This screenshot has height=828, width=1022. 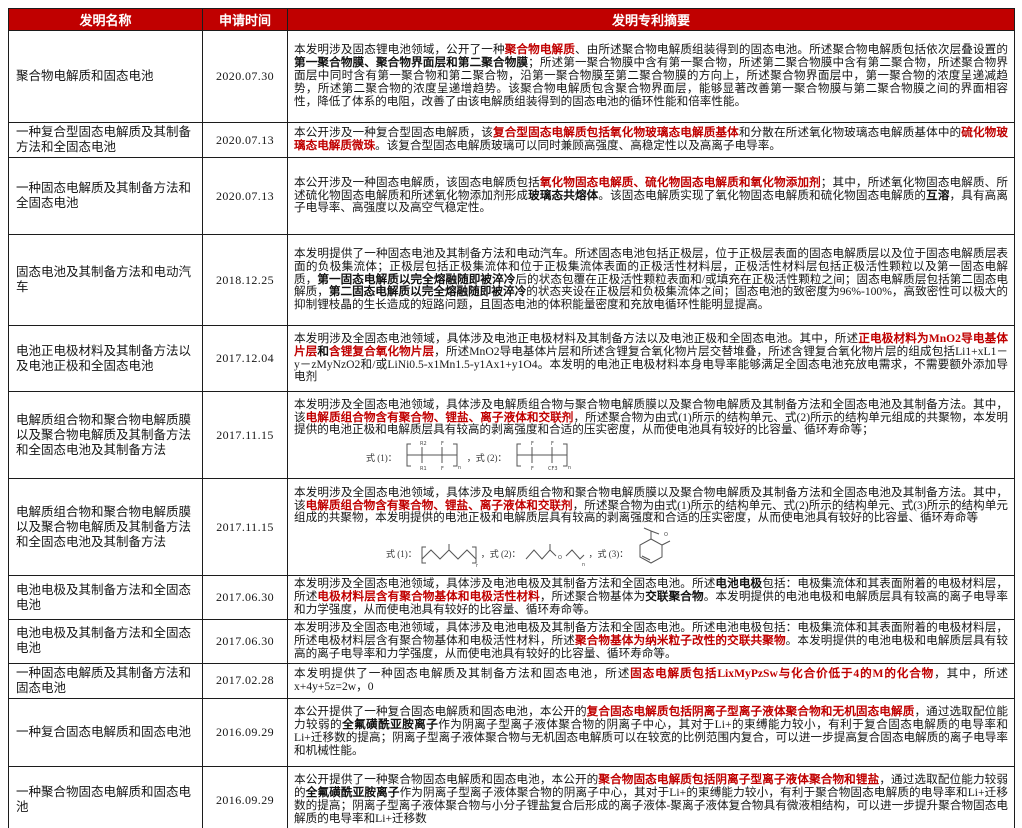 I want to click on abstract-text: 、由所述聚合物电解质组装得到的固态电池。所述聚合物电解质包括依次层叠设置的, so click(x=791, y=50).